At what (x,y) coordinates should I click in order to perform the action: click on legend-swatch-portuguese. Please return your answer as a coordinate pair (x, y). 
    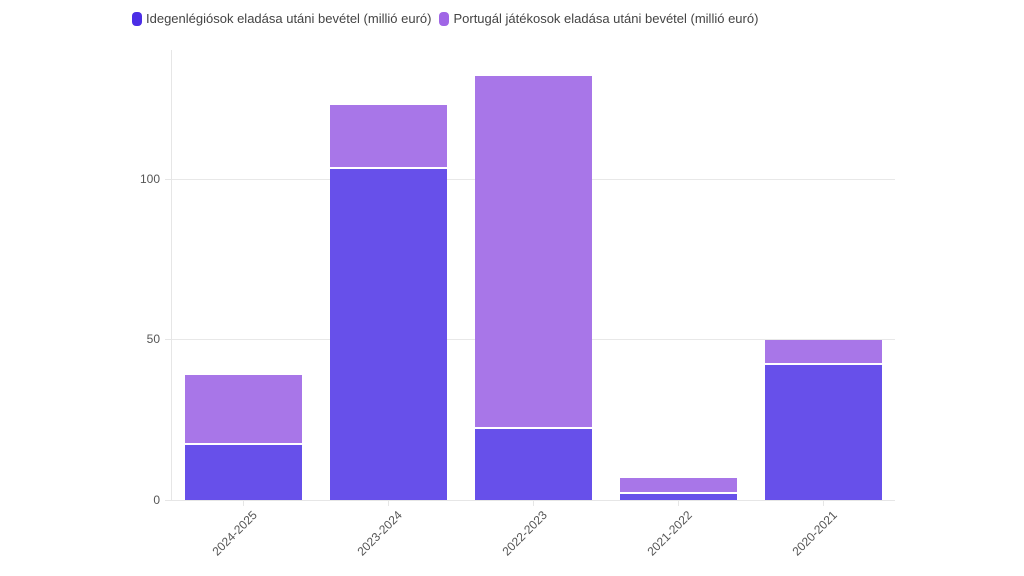
    Looking at the image, I should click on (444, 18).